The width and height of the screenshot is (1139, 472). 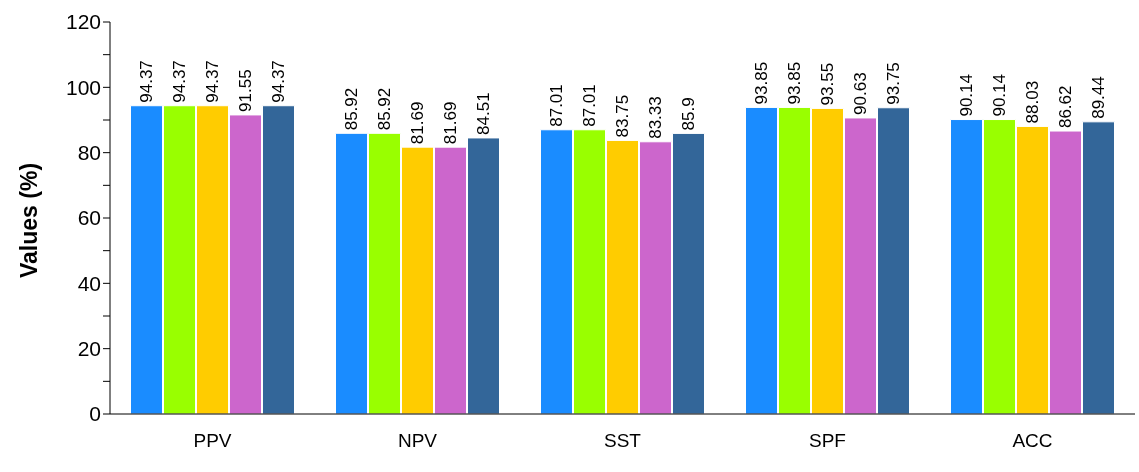 I want to click on x-tick-label: SPF, so click(x=827, y=441).